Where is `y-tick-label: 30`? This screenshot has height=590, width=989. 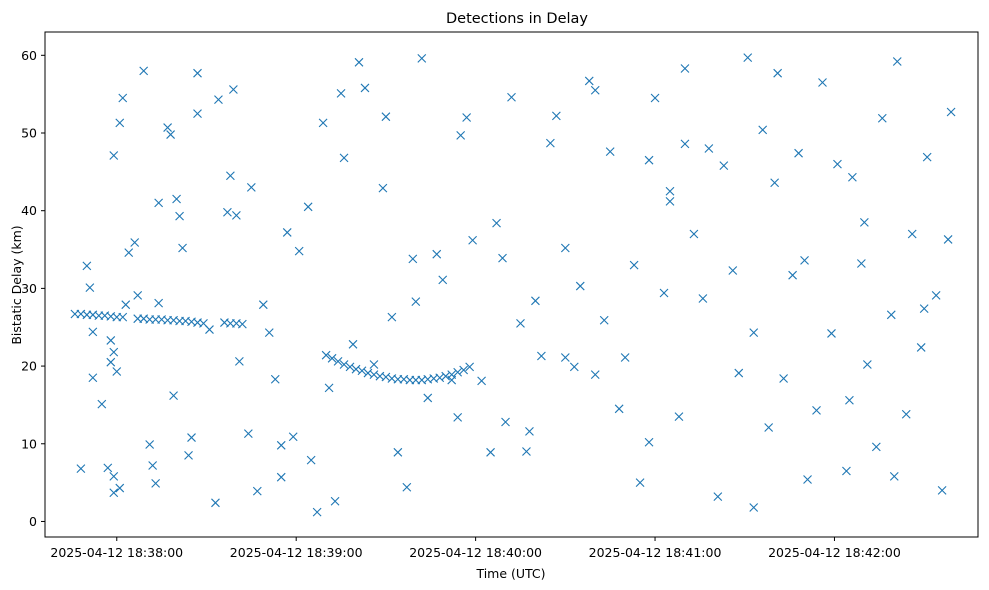 y-tick-label: 30 is located at coordinates (29, 288).